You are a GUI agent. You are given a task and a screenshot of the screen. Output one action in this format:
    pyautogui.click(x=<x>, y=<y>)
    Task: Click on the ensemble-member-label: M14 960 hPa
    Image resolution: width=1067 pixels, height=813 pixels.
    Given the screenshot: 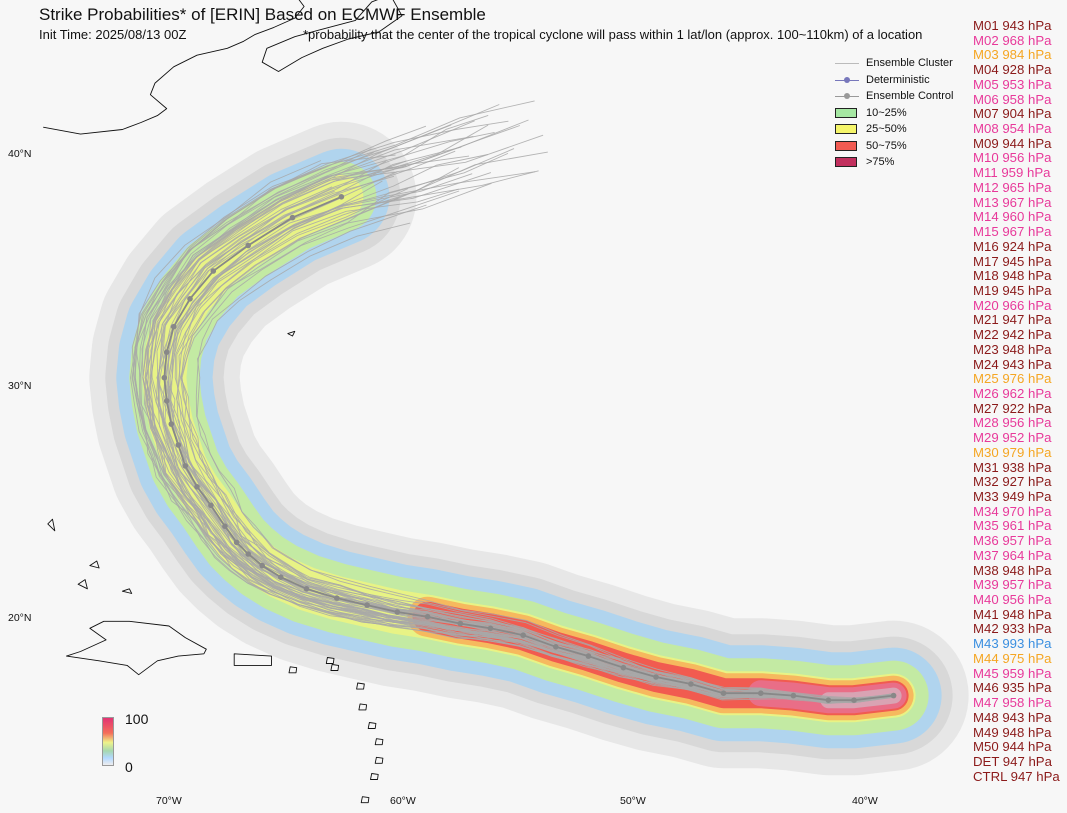 What is the action you would take?
    pyautogui.click(x=1012, y=217)
    